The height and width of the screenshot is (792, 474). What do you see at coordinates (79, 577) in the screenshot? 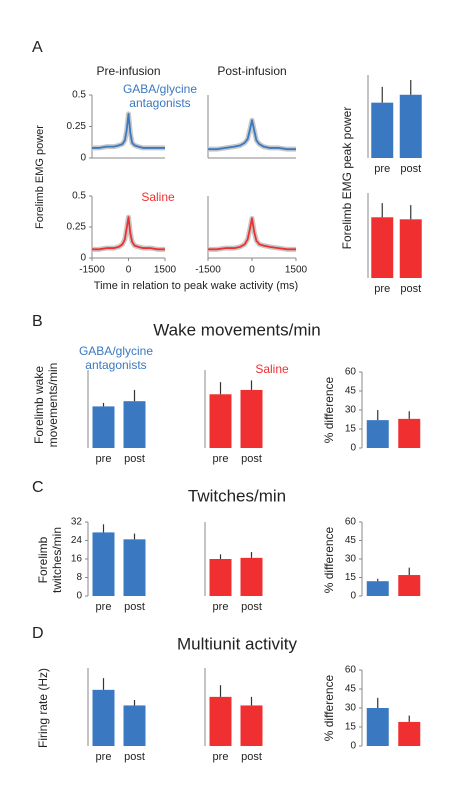
I see `y-tick-label: 8` at bounding box center [79, 577].